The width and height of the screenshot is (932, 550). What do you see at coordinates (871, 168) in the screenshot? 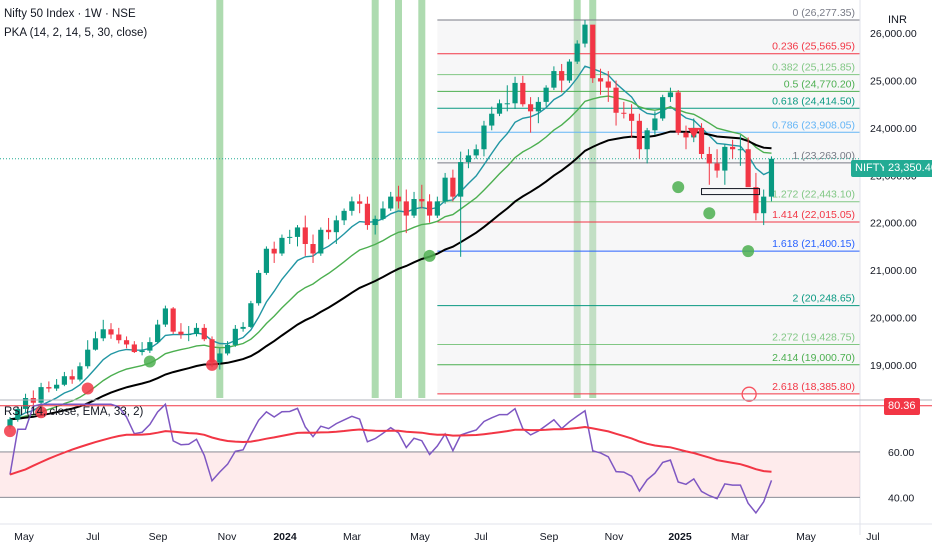
I see `symbol-badge: NIFTY` at bounding box center [871, 168].